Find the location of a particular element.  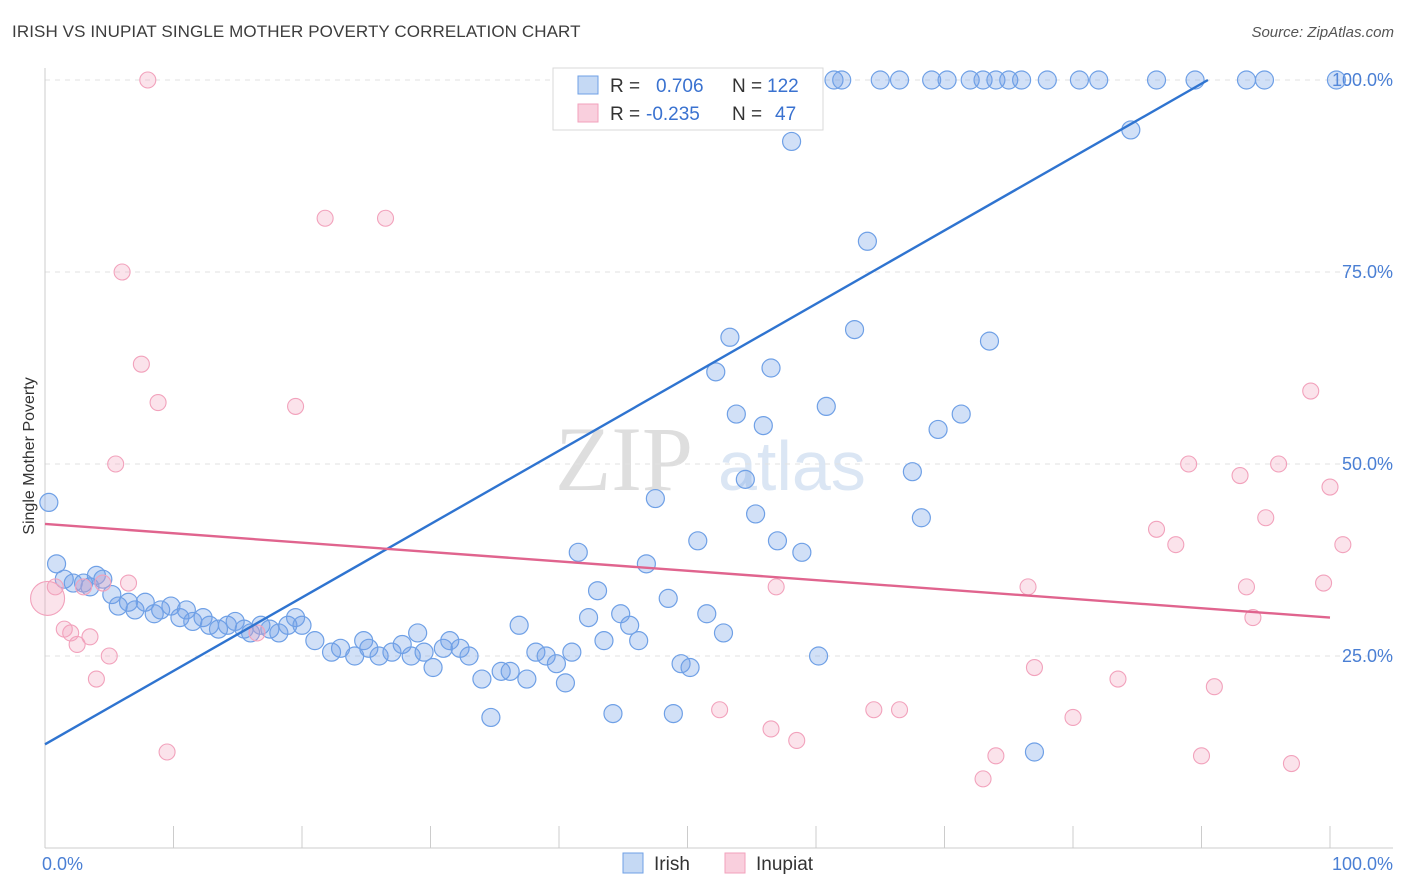

legend-n-value-irish: 122 is located at coordinates (783, 86).